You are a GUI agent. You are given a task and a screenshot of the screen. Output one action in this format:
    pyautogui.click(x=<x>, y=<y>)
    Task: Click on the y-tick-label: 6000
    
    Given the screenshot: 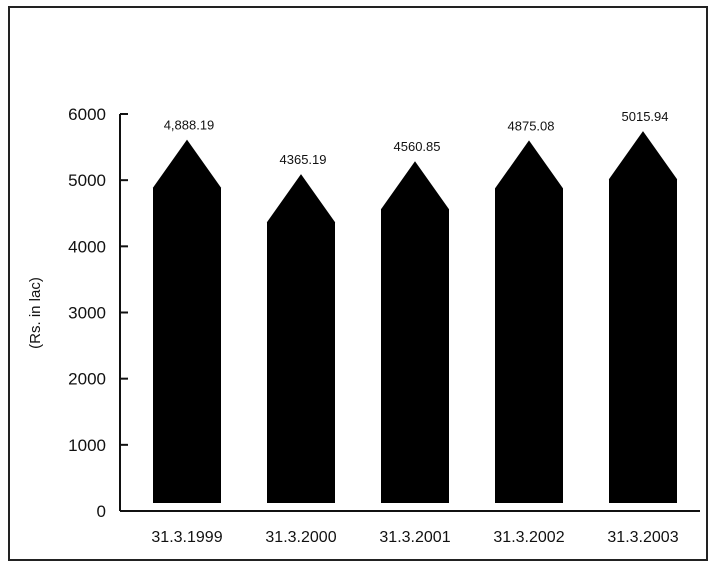 What is the action you would take?
    pyautogui.click(x=87, y=114)
    